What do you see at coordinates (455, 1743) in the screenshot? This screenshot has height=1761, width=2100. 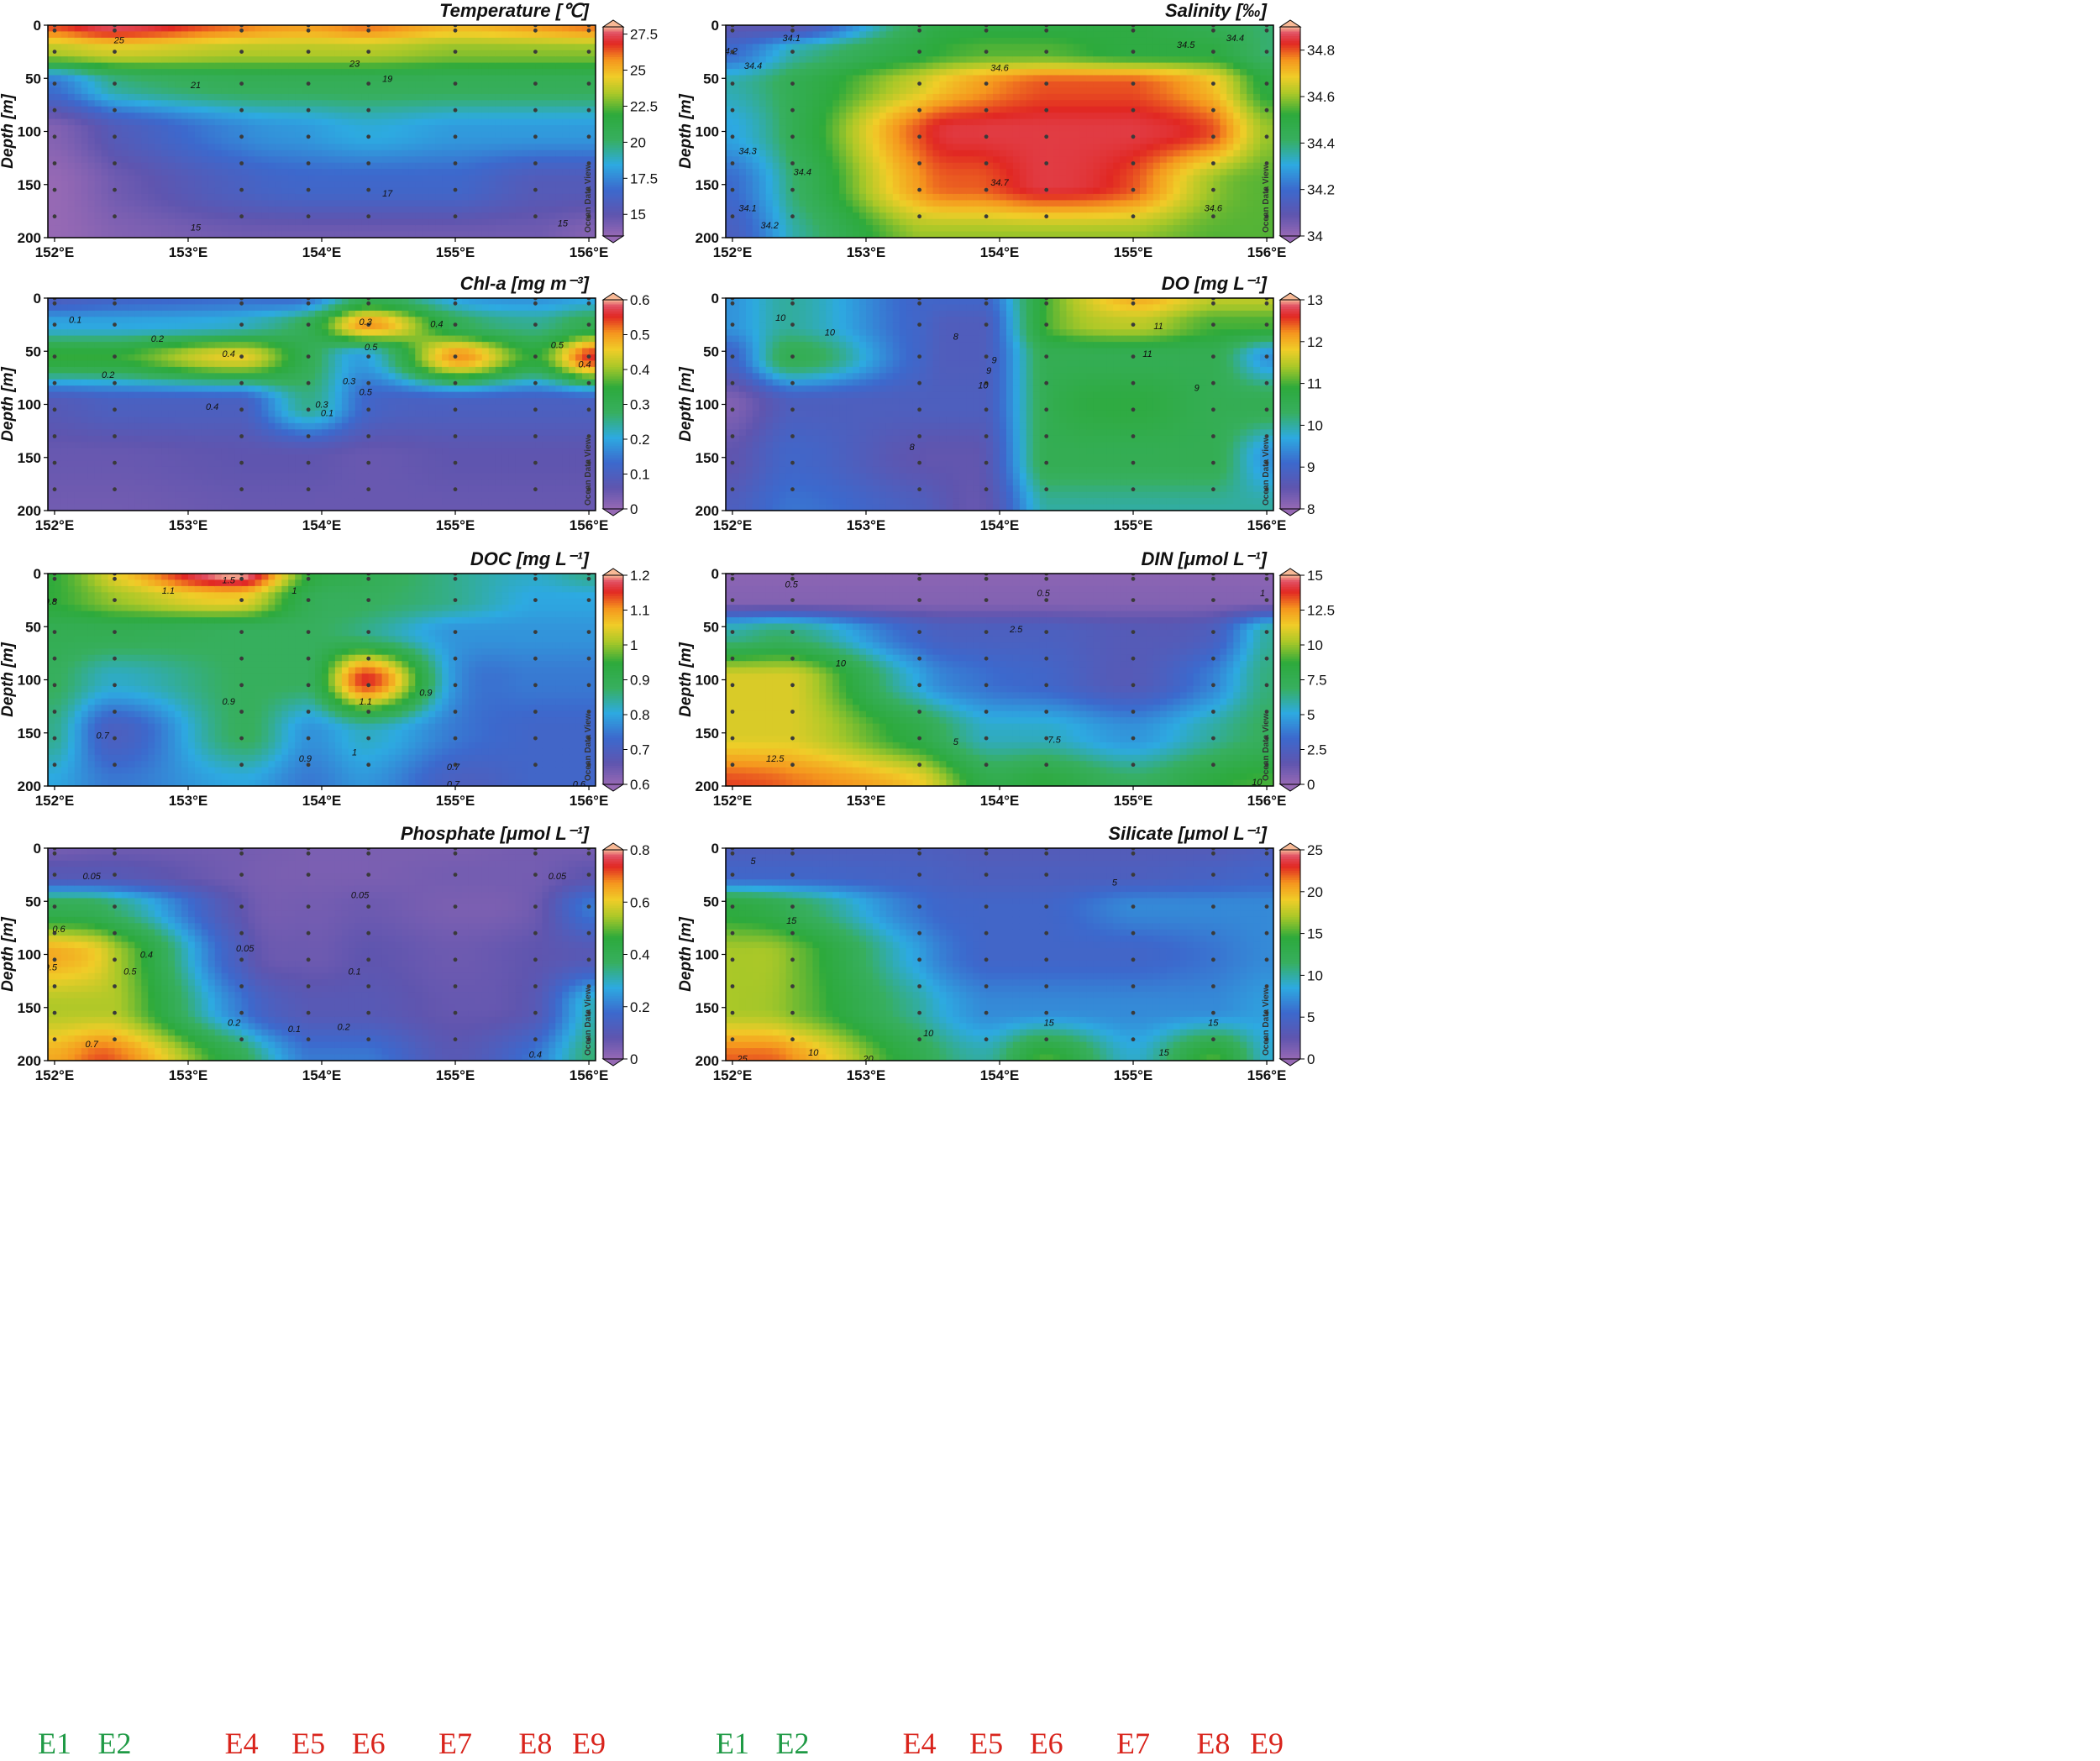 I see `station-label: E7` at bounding box center [455, 1743].